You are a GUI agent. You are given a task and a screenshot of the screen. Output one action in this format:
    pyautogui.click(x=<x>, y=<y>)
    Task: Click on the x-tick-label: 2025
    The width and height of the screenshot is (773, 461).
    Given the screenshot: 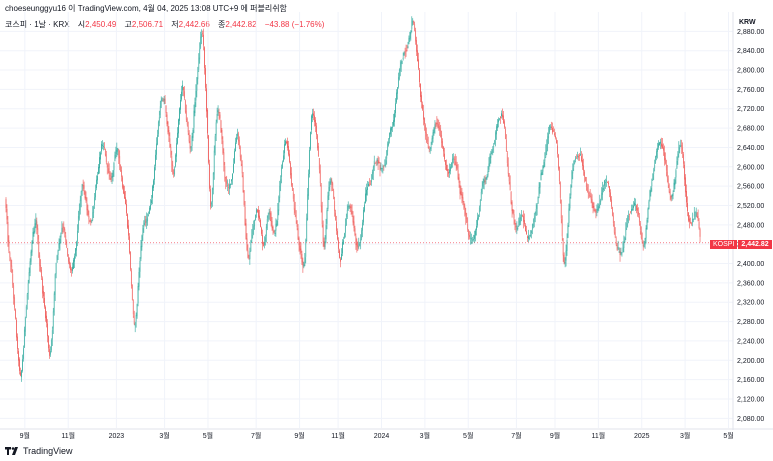 What is the action you would take?
    pyautogui.click(x=642, y=436)
    